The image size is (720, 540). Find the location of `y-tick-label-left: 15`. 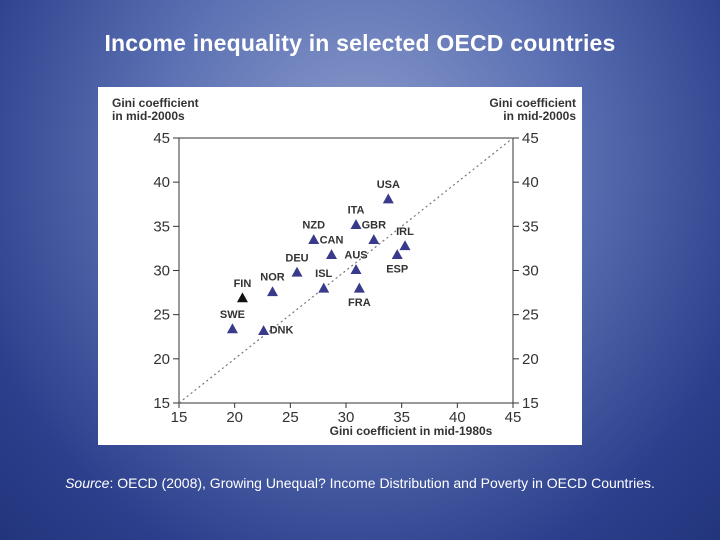

y-tick-label-left: 15 is located at coordinates (161, 403).